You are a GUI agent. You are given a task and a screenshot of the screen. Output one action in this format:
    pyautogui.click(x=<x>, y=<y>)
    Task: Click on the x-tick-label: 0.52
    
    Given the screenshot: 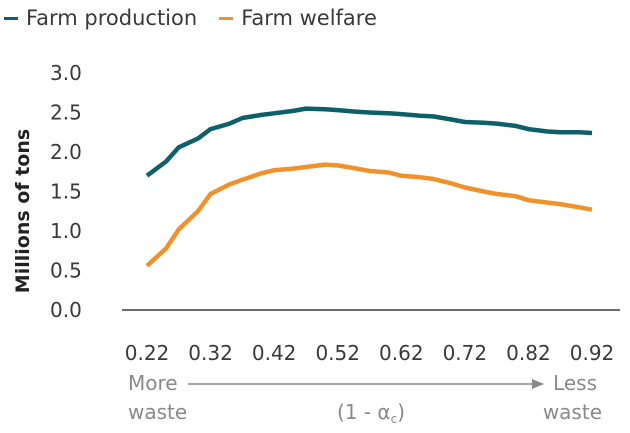 What is the action you would take?
    pyautogui.click(x=337, y=353)
    